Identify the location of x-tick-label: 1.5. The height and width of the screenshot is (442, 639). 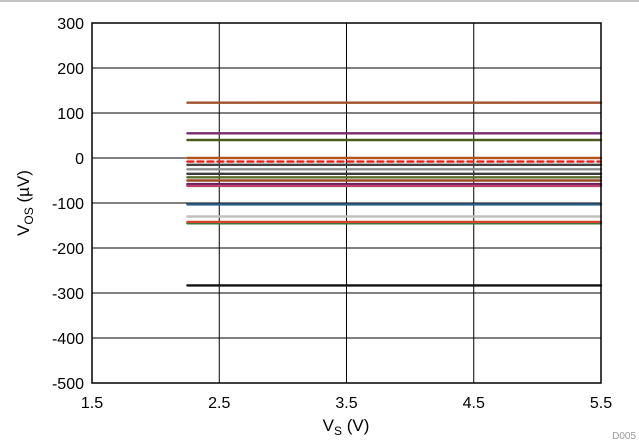
(92, 403).